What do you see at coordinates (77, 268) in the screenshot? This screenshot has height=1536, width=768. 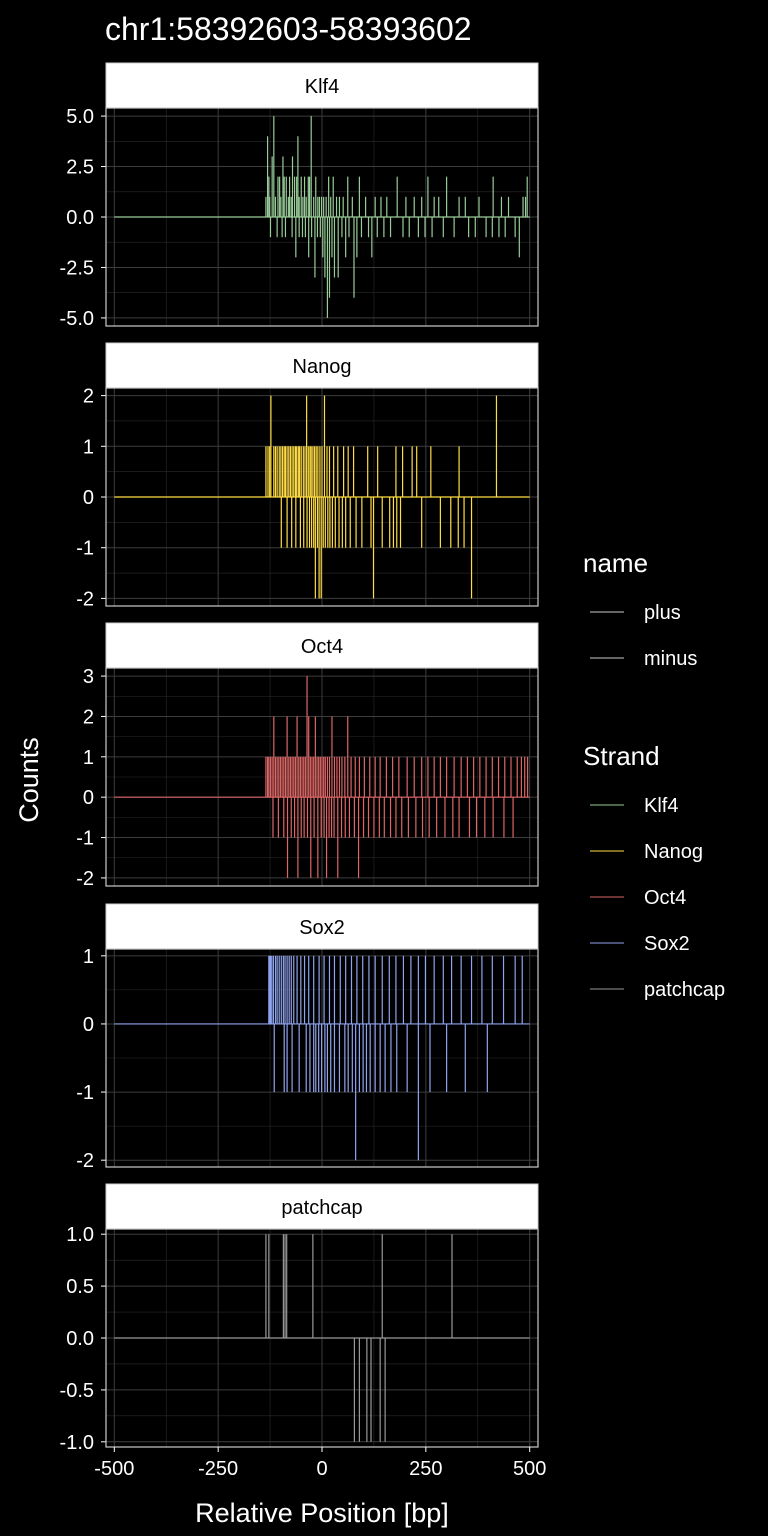 I see `y-tick-label: -2.5` at bounding box center [77, 268].